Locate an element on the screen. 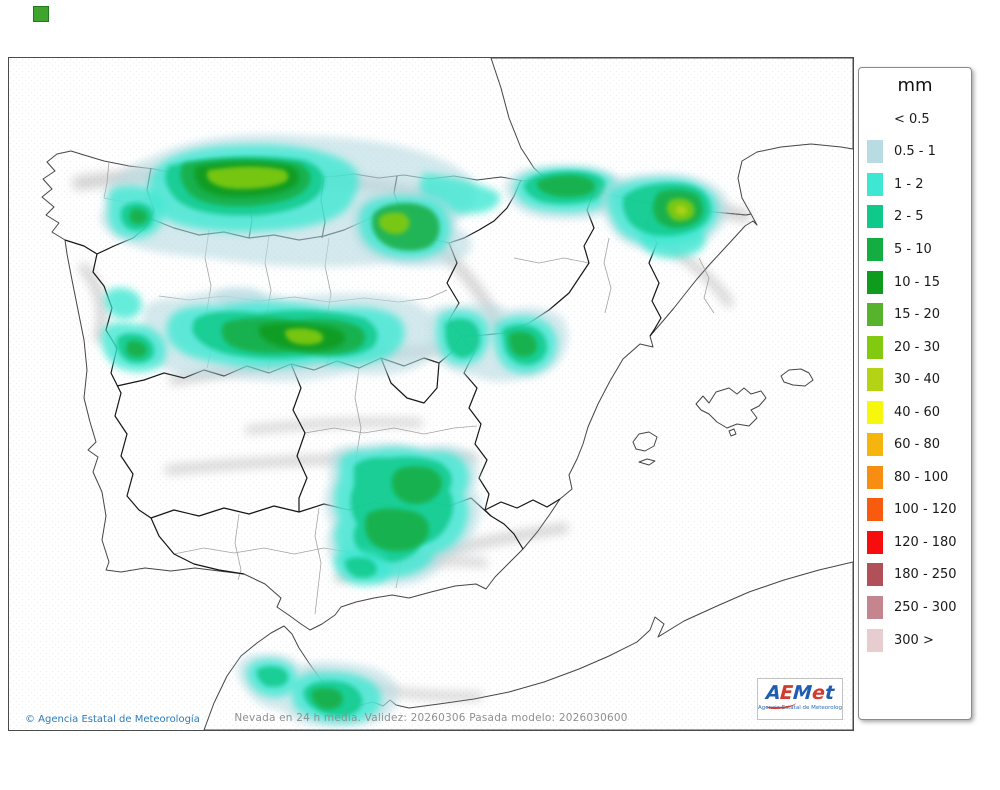 Image resolution: width=1000 pixels, height=790 pixels. island-menorca is located at coordinates (797, 377).